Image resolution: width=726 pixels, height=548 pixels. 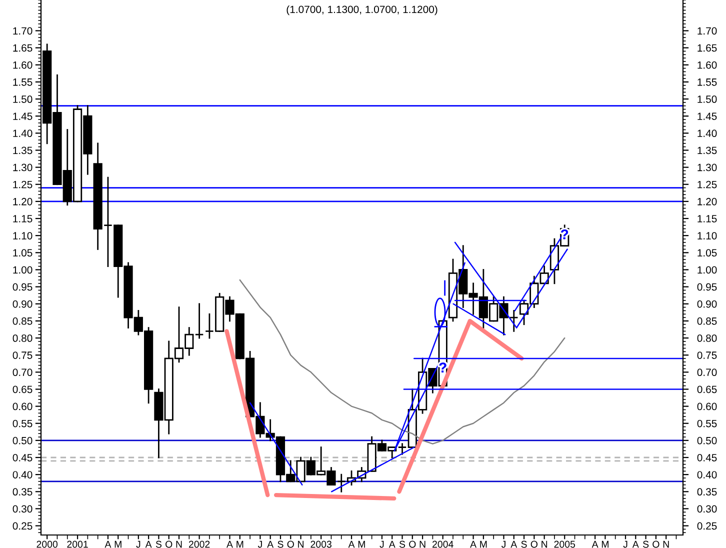 What do you see at coordinates (22, 48) in the screenshot?
I see `y-tick-label: 1.65` at bounding box center [22, 48].